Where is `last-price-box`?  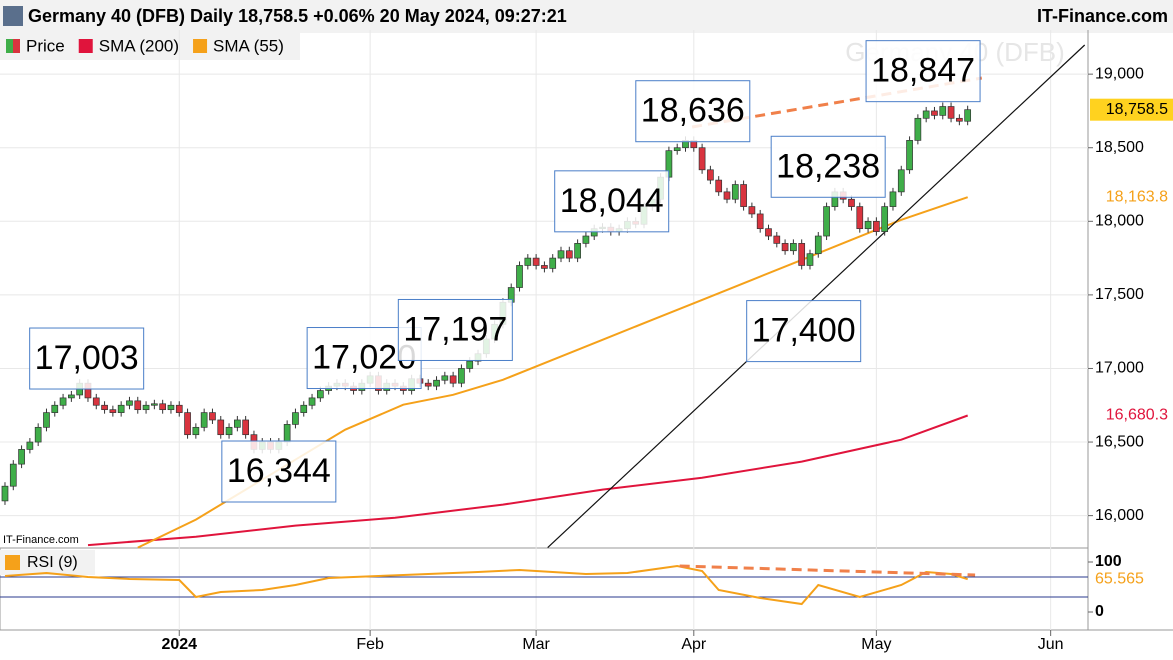 last-price-box is located at coordinates (1131, 109).